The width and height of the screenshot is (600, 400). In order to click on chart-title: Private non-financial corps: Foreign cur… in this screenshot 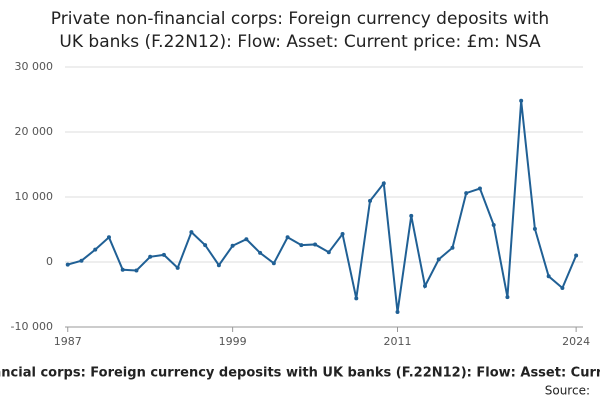, I will do `click(300, 19)`.